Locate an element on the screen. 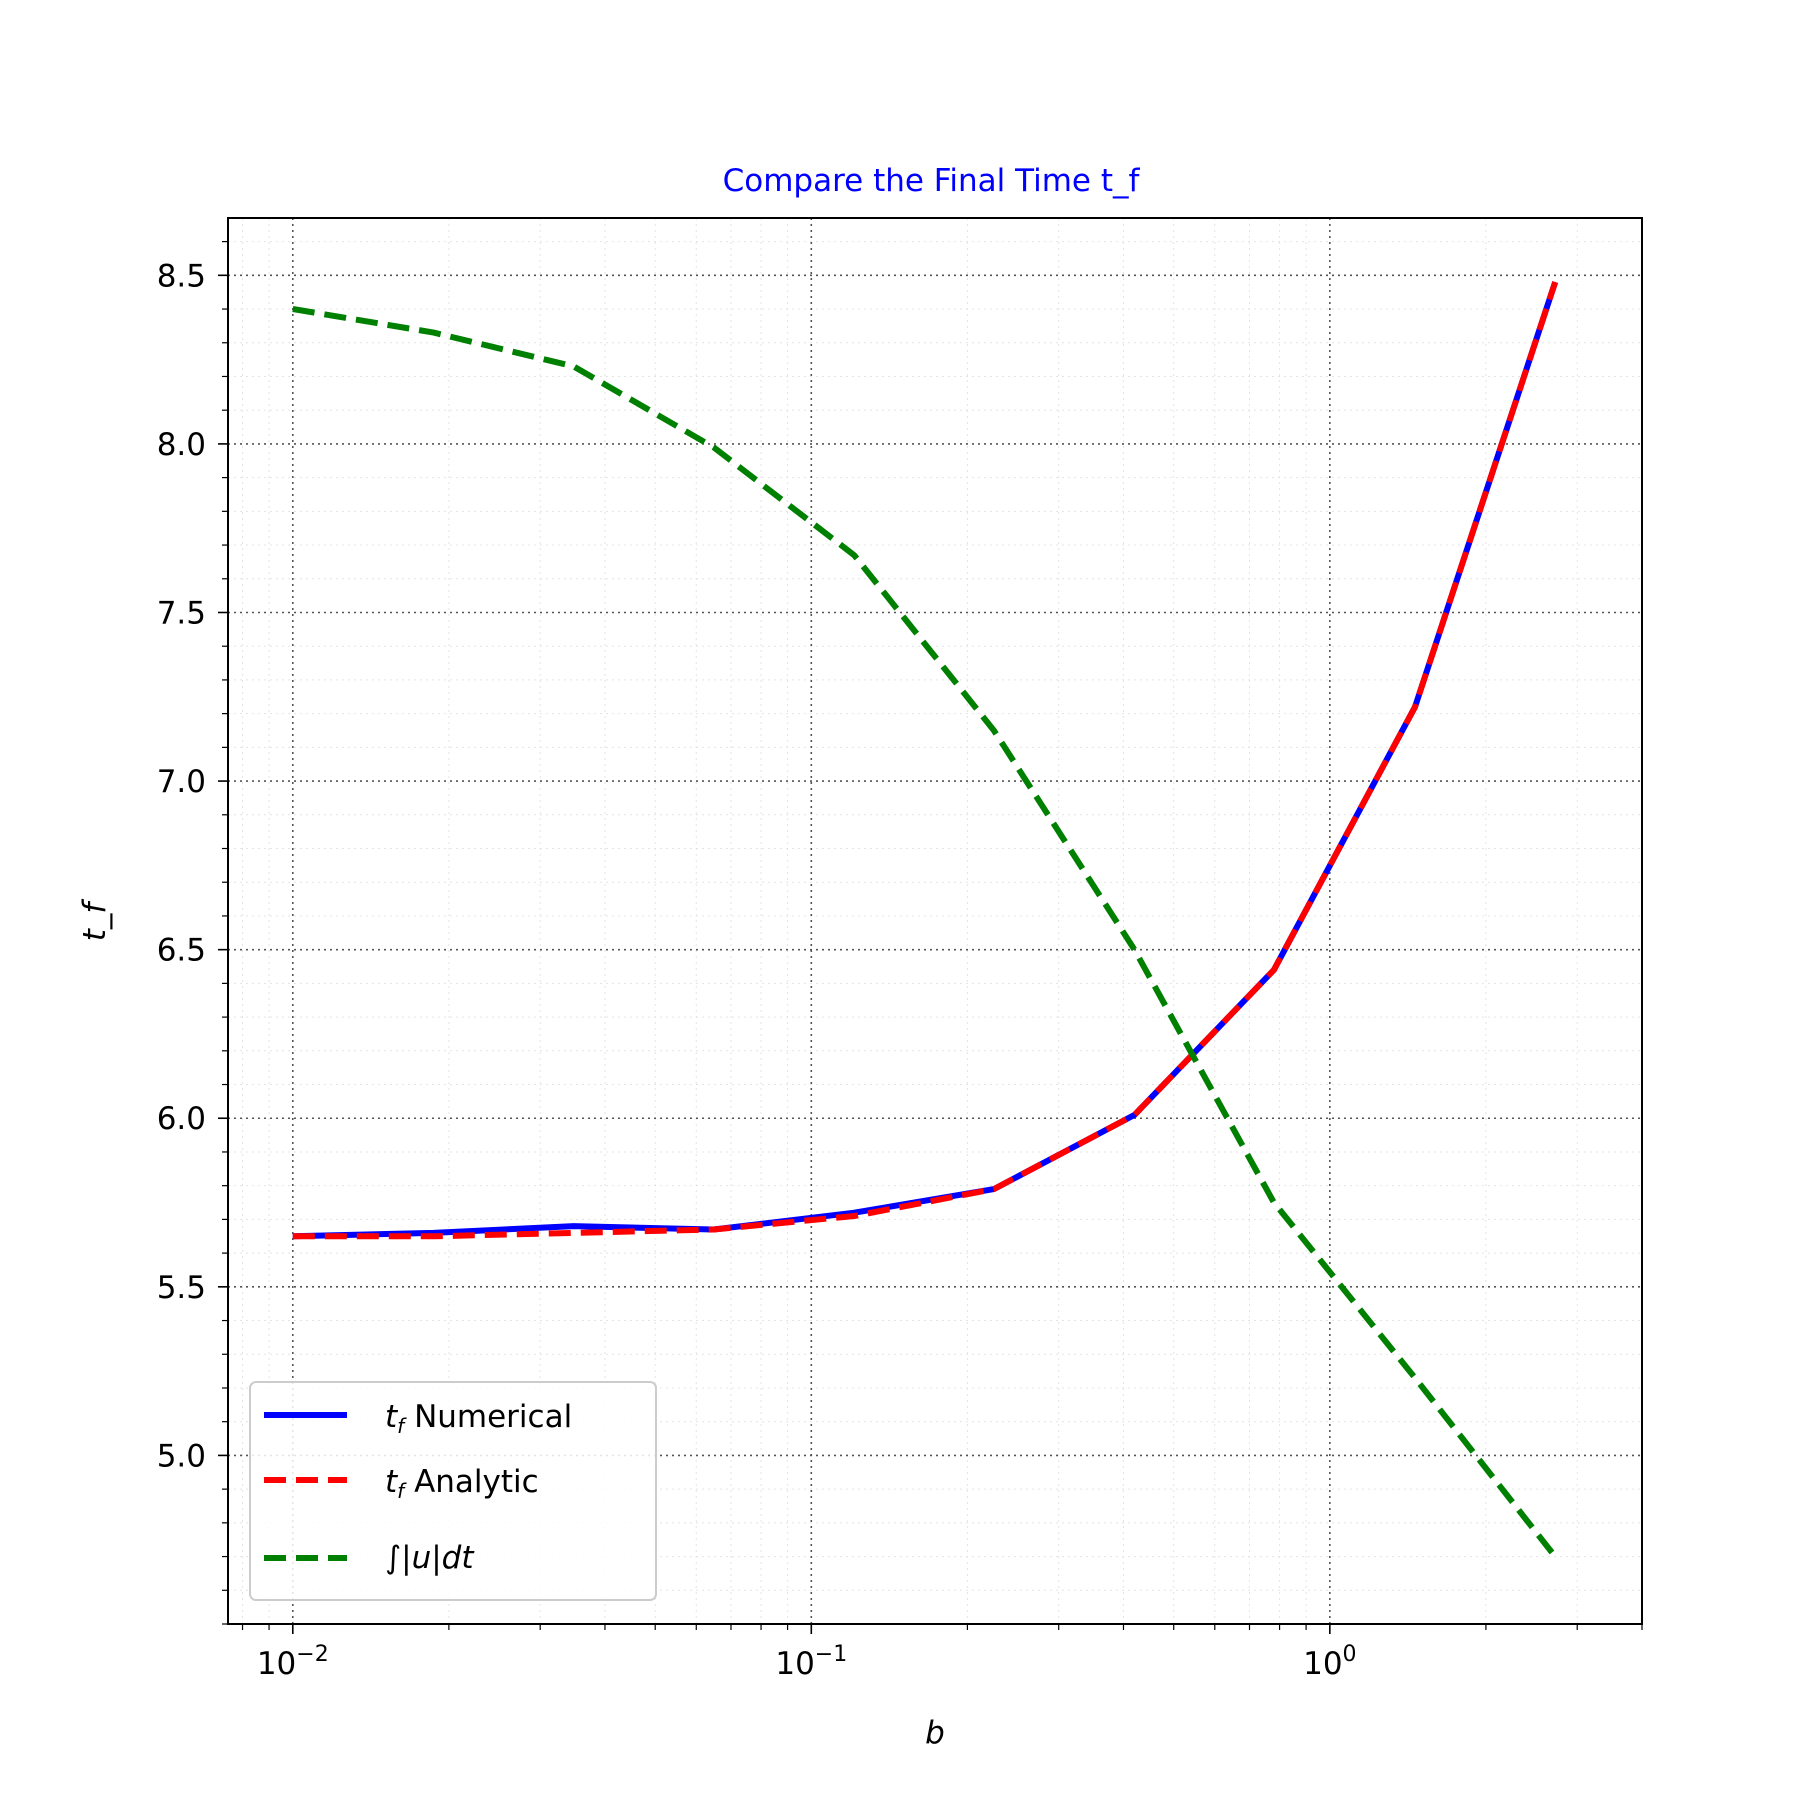 This screenshot has width=1800, height=1800. y-axis-label: t_f is located at coordinates (95, 920).